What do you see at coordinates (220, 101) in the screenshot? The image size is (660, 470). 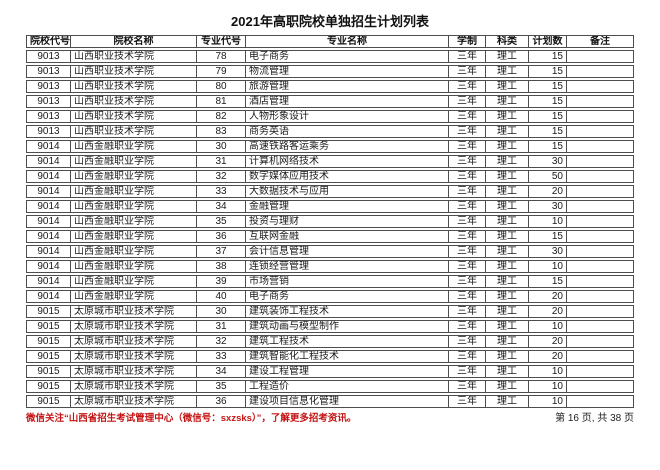 I see `cell-major-code: 81` at bounding box center [220, 101].